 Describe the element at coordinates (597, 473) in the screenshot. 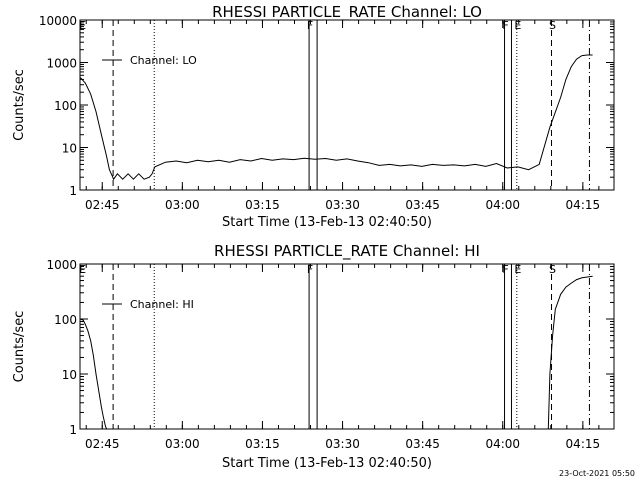

I see `footer-timestamp: 23-Oct-2021 05:50` at that location.